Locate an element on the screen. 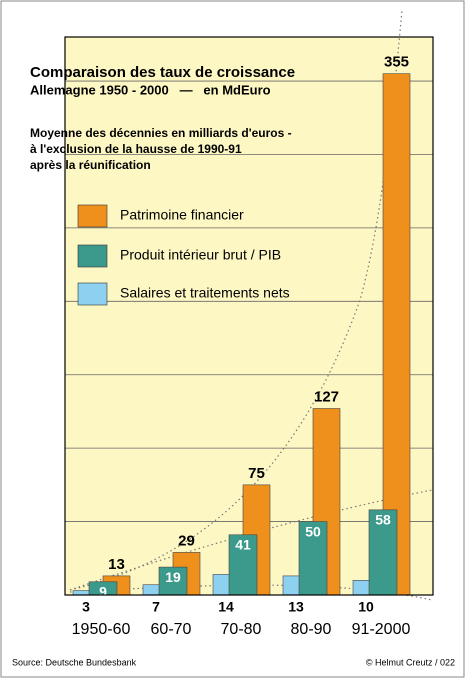 This screenshot has height=679, width=466. value-label: 41 is located at coordinates (243, 544).